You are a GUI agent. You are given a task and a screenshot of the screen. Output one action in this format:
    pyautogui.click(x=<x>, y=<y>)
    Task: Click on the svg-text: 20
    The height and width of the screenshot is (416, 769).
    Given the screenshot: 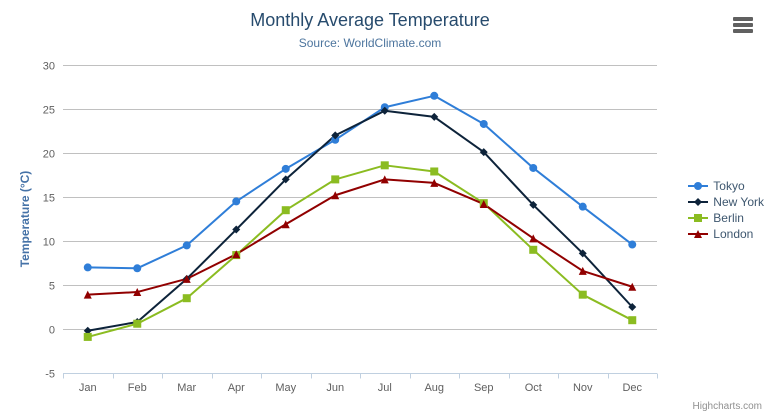 What is the action you would take?
    pyautogui.click(x=49, y=155)
    